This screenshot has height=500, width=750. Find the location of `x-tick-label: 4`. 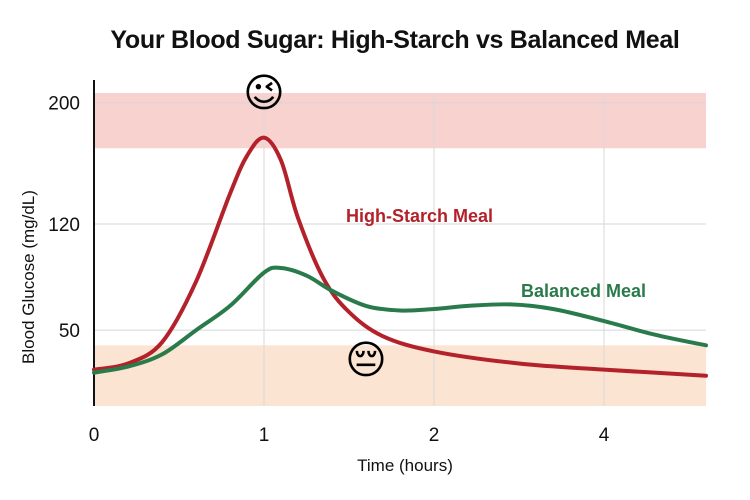

x-tick-label: 4 is located at coordinates (604, 435).